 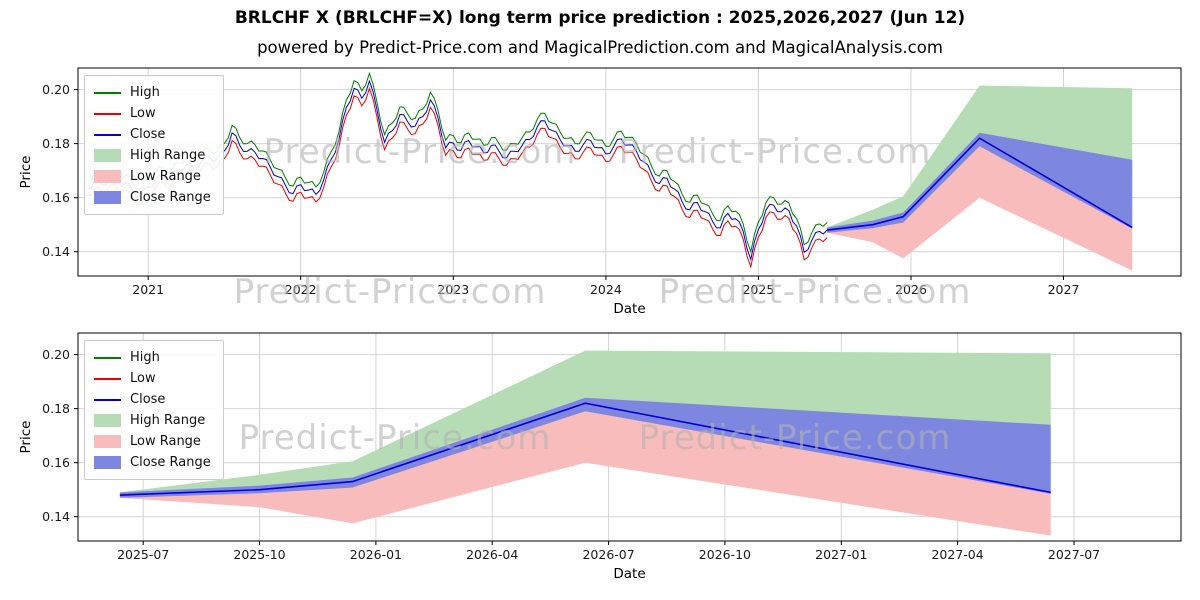 I want to click on x-tick-label: 2024, so click(x=606, y=289).